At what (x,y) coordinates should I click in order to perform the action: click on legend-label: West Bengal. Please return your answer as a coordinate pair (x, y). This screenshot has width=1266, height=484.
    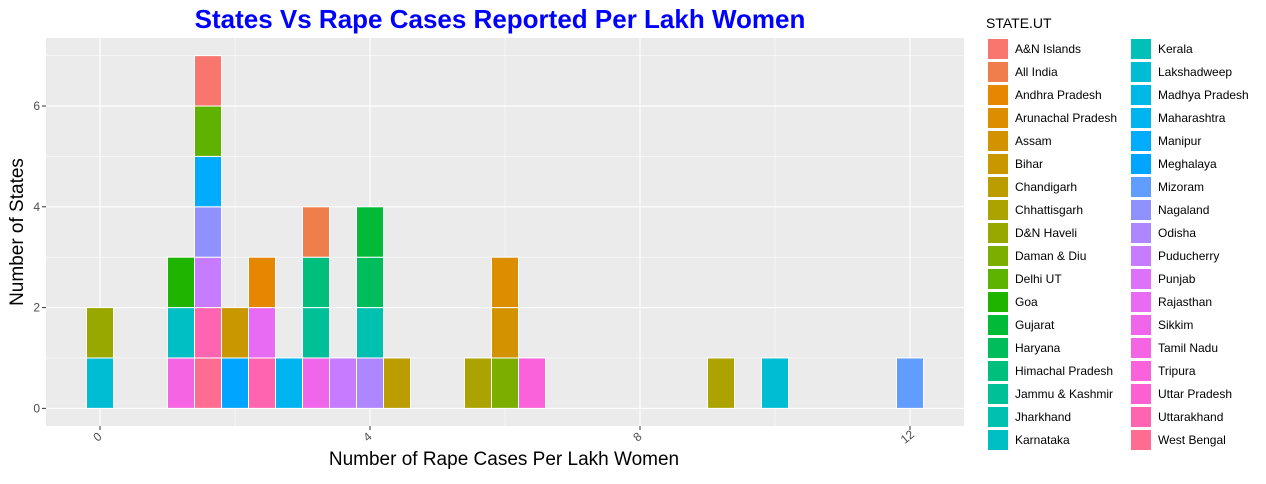
    Looking at the image, I should click on (1192, 440).